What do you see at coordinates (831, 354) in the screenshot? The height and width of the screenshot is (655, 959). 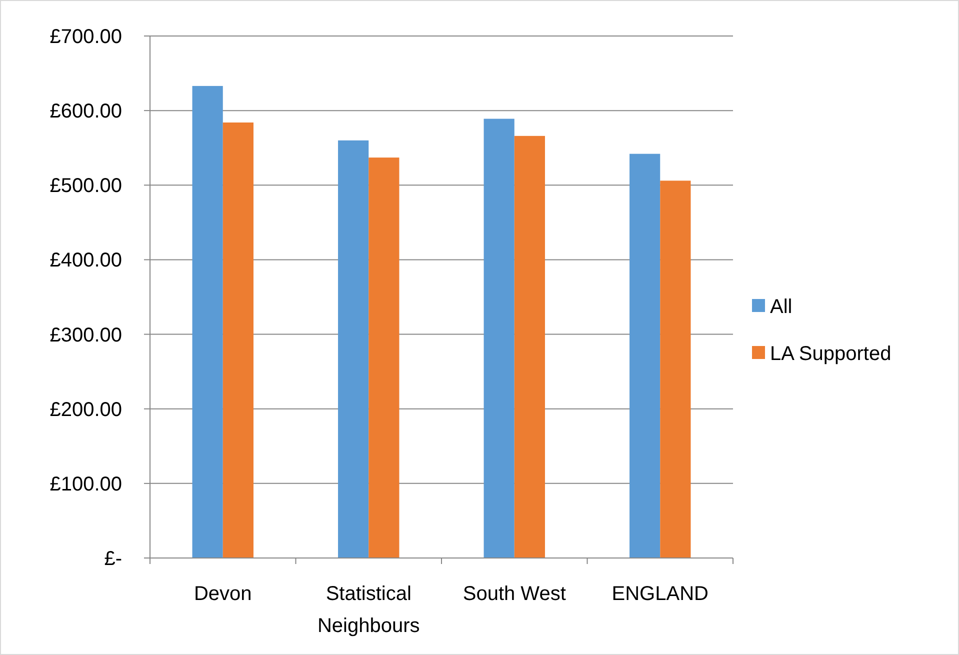 I see `legend-label: LA Supported` at bounding box center [831, 354].